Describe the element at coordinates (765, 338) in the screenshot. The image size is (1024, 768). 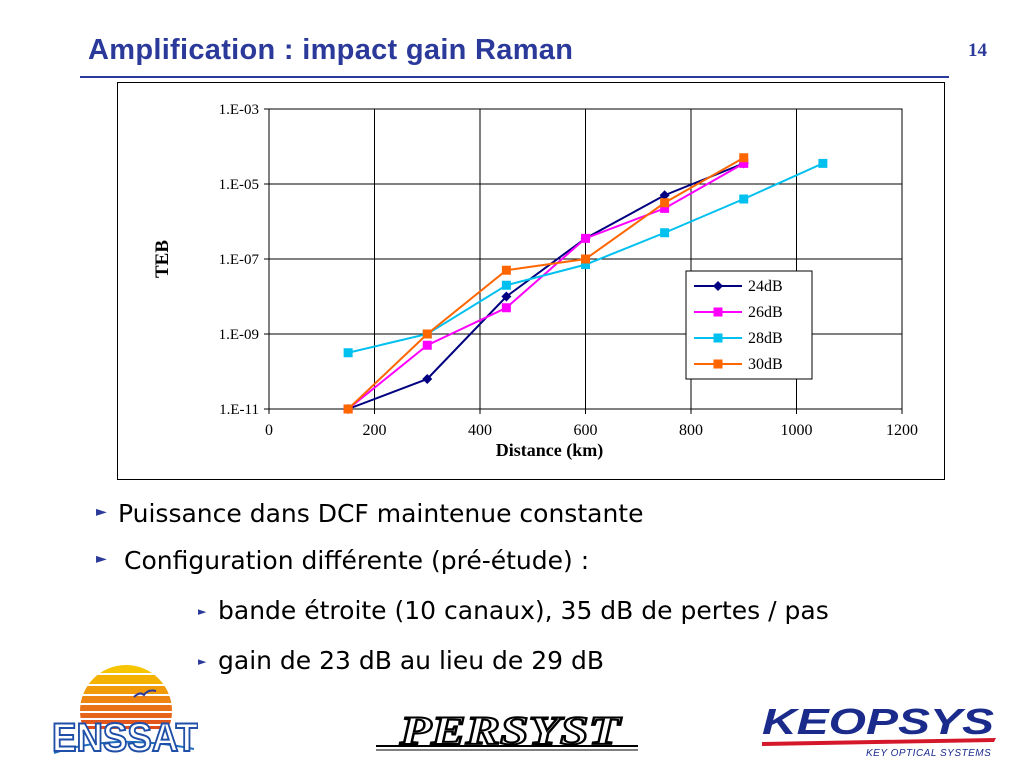
I see `legend-label-28dB: 28dB` at that location.